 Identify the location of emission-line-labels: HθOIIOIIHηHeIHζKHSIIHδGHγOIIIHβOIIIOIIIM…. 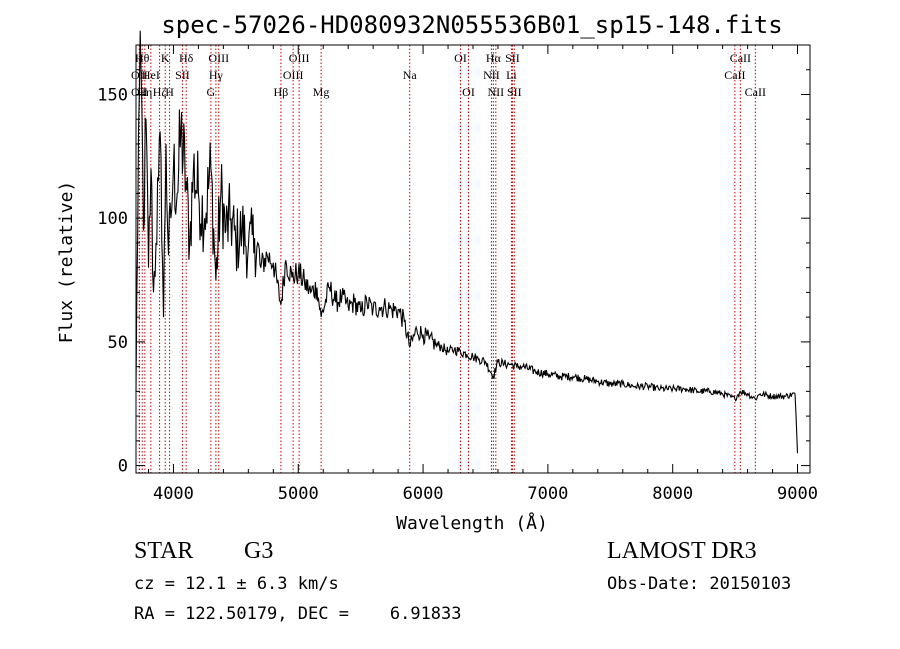
(448, 75).